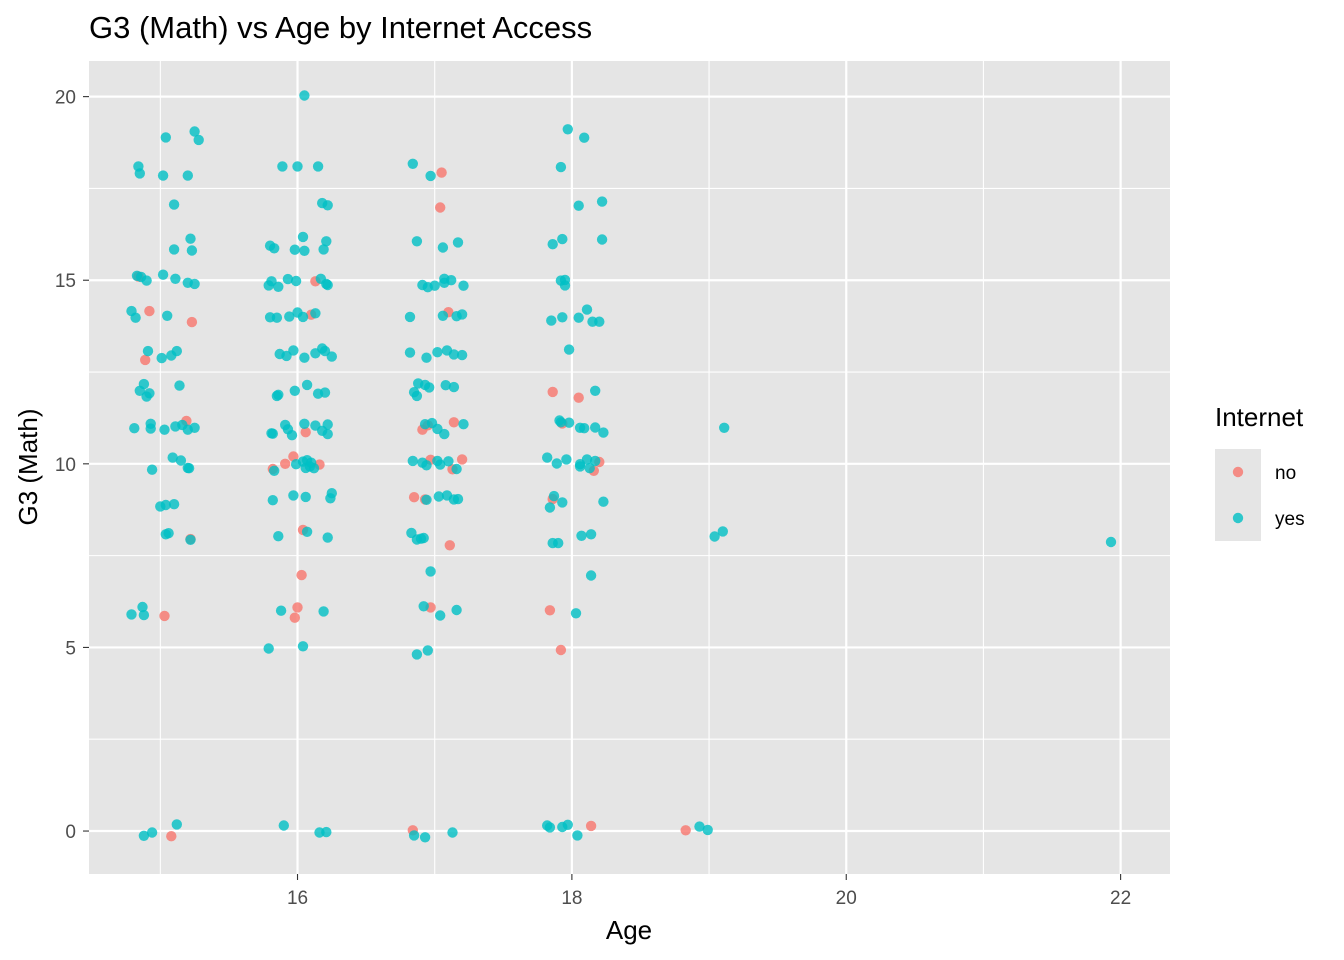  Describe the element at coordinates (1120, 898) in the screenshot. I see `x-tick-label: 22` at that location.